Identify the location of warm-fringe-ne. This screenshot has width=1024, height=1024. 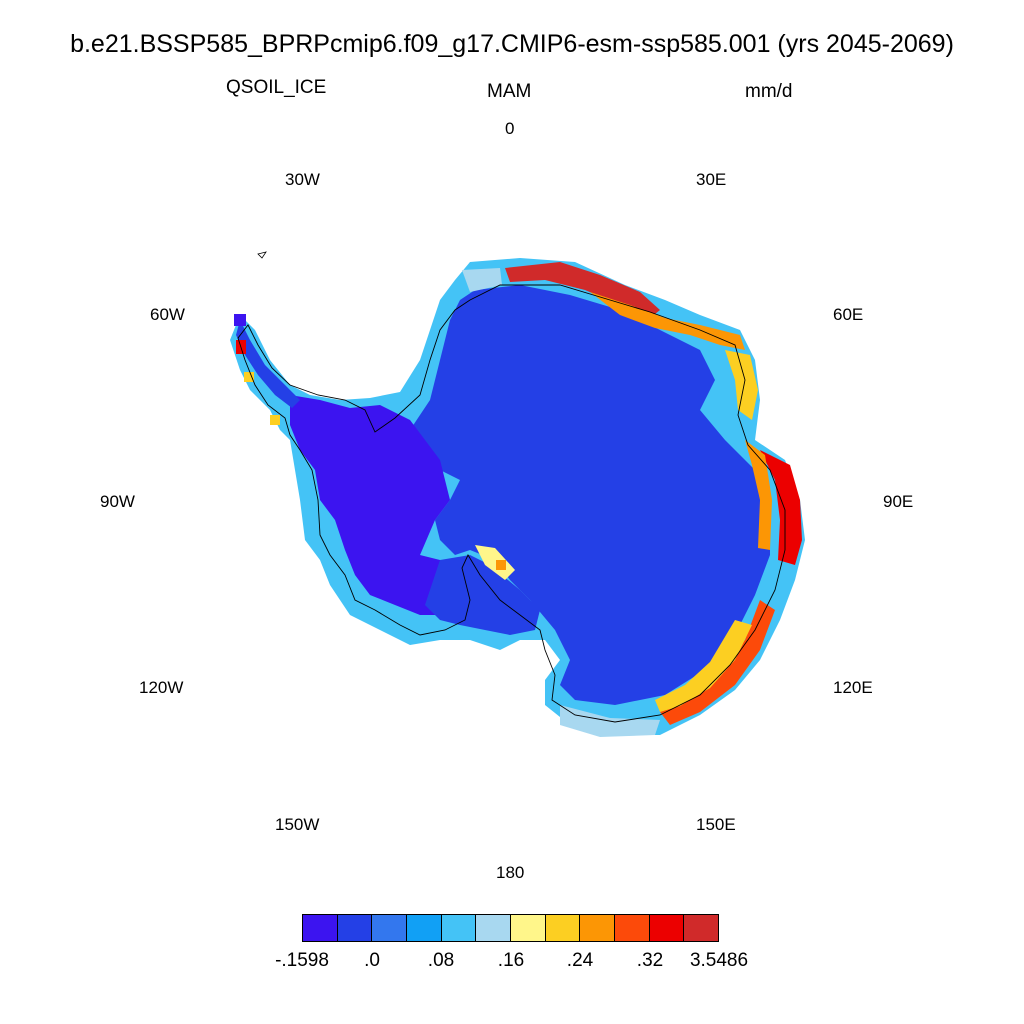
(741, 385).